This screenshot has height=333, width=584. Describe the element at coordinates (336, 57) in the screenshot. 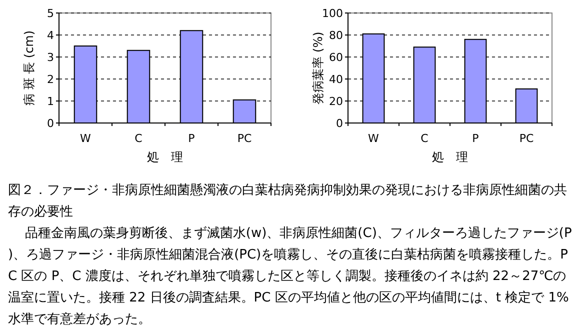

I see `y-tick-label: 60` at that location.